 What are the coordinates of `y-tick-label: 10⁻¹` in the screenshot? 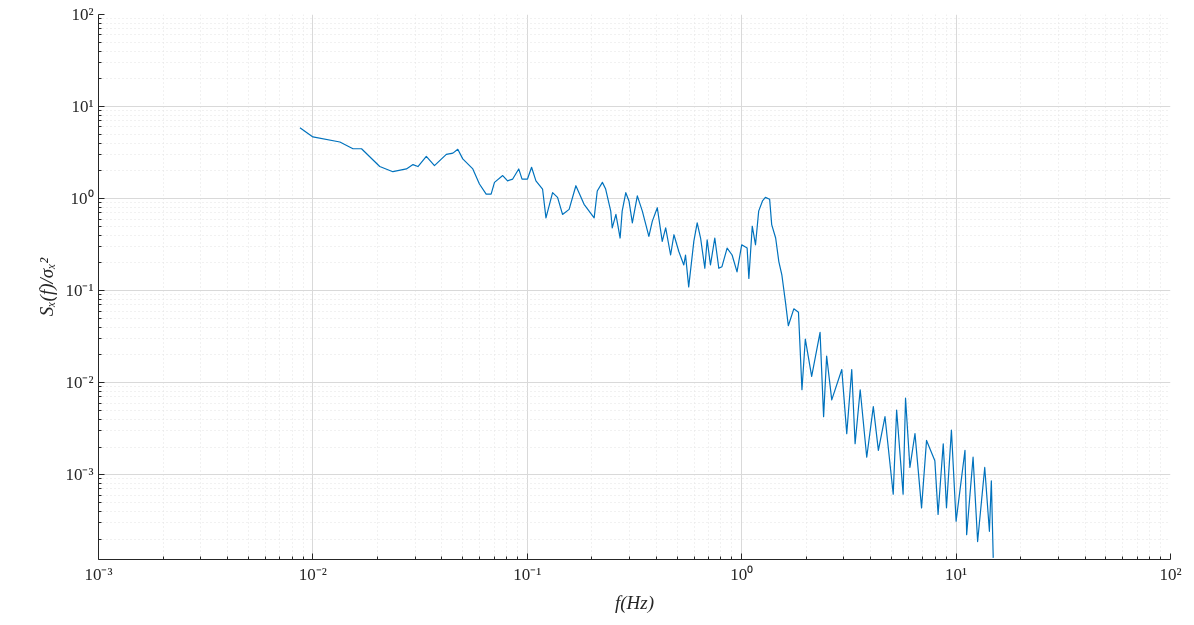 It's located at (79, 291).